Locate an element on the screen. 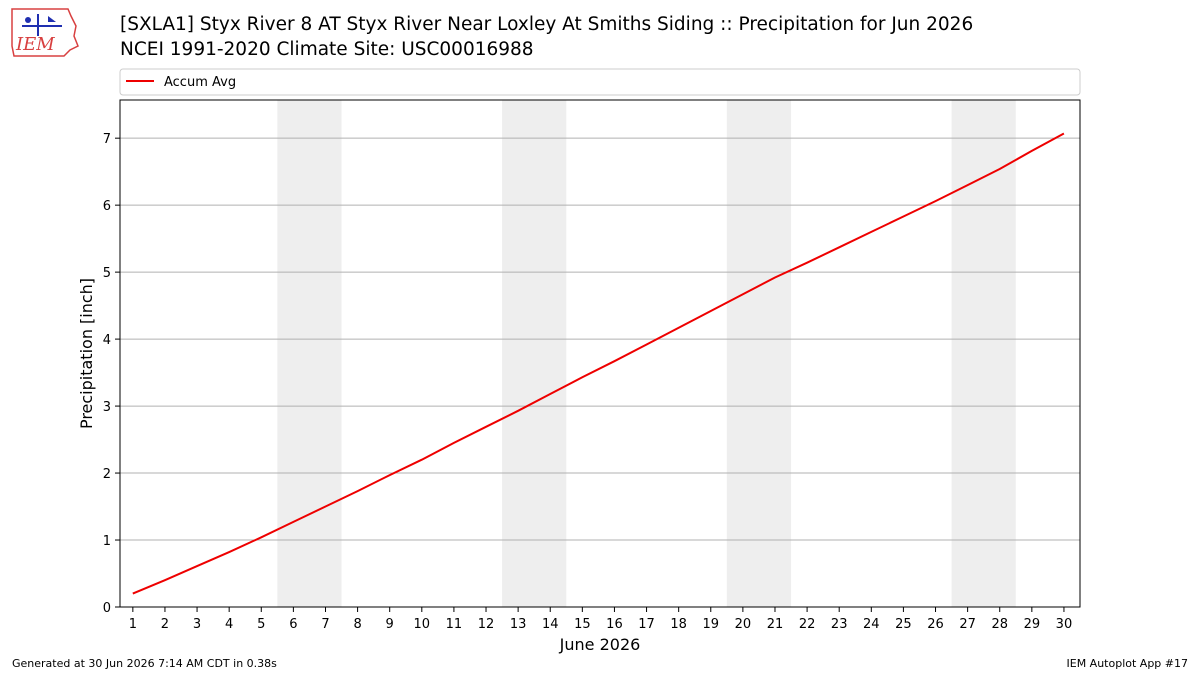 The image size is (1200, 675). x-tick-label-13: 13 is located at coordinates (518, 624).